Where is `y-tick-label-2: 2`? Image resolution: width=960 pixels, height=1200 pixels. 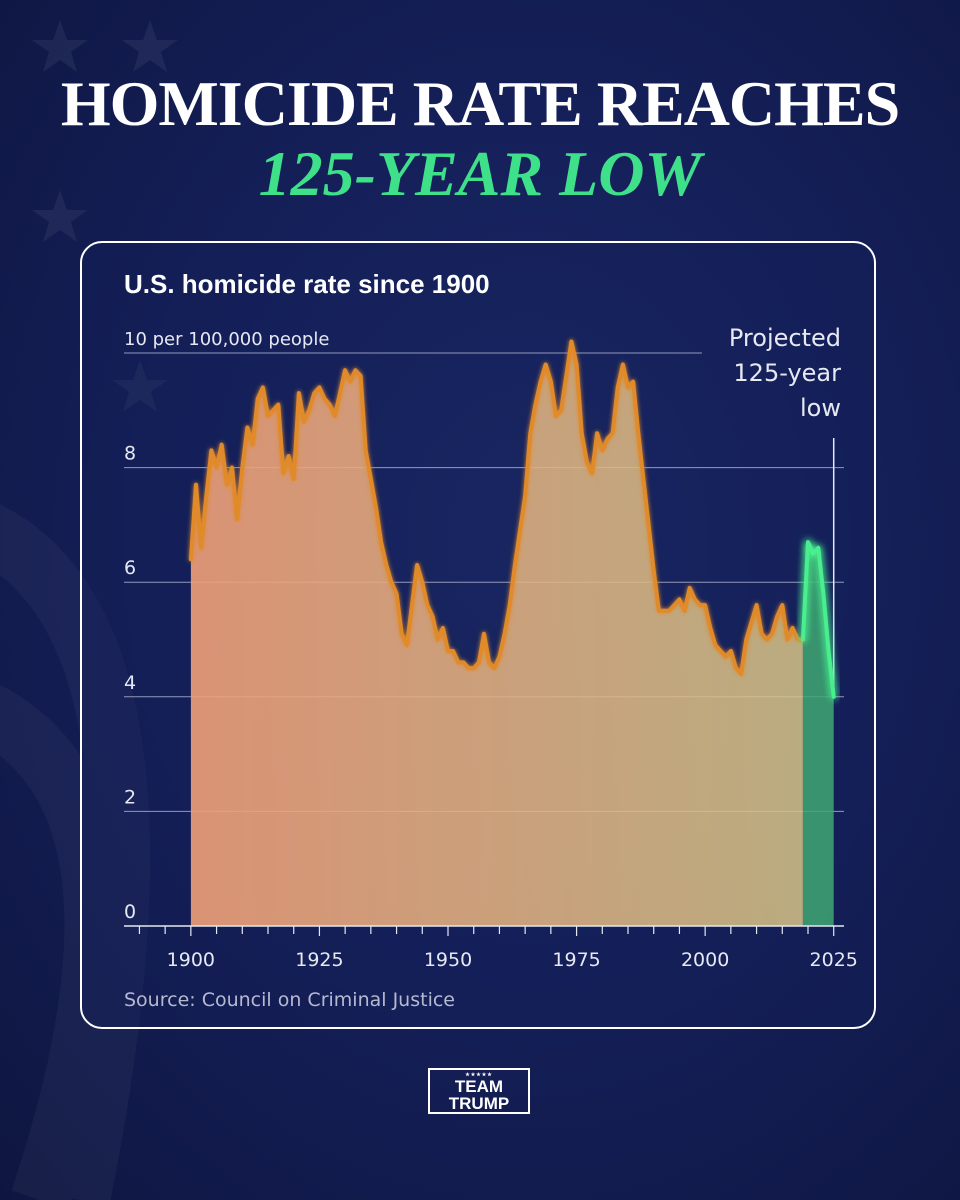 y-tick-label-2: 2 is located at coordinates (130, 797).